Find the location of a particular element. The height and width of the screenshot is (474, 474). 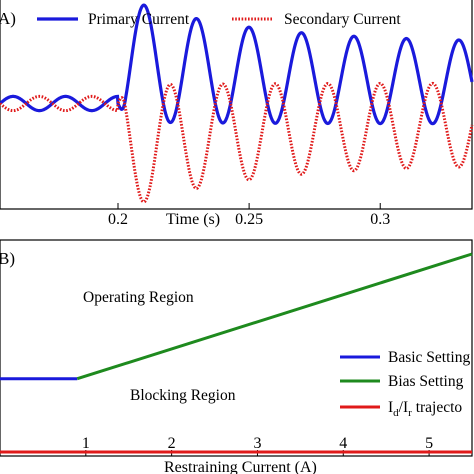

legend-trajectory-label: Id/Ir trajecto is located at coordinates (425, 409).